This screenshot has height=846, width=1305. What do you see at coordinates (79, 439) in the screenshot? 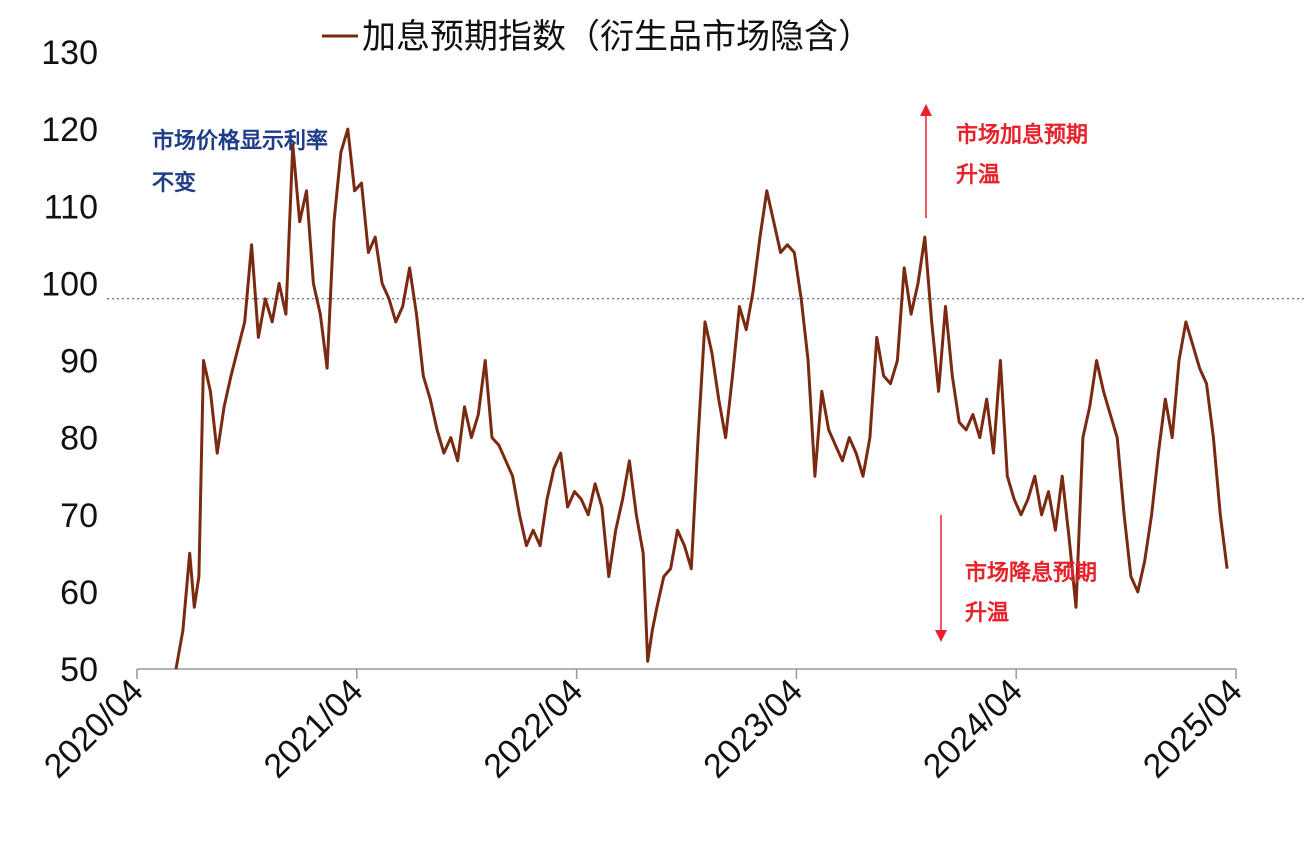
I see `y-tick-label: 80` at bounding box center [79, 439].